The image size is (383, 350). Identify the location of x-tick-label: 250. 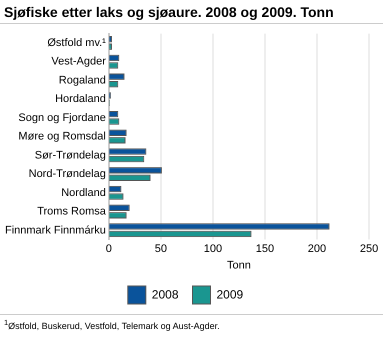
(369, 249).